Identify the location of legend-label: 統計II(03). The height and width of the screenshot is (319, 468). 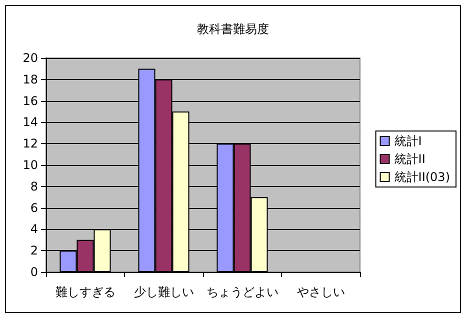
(422, 177).